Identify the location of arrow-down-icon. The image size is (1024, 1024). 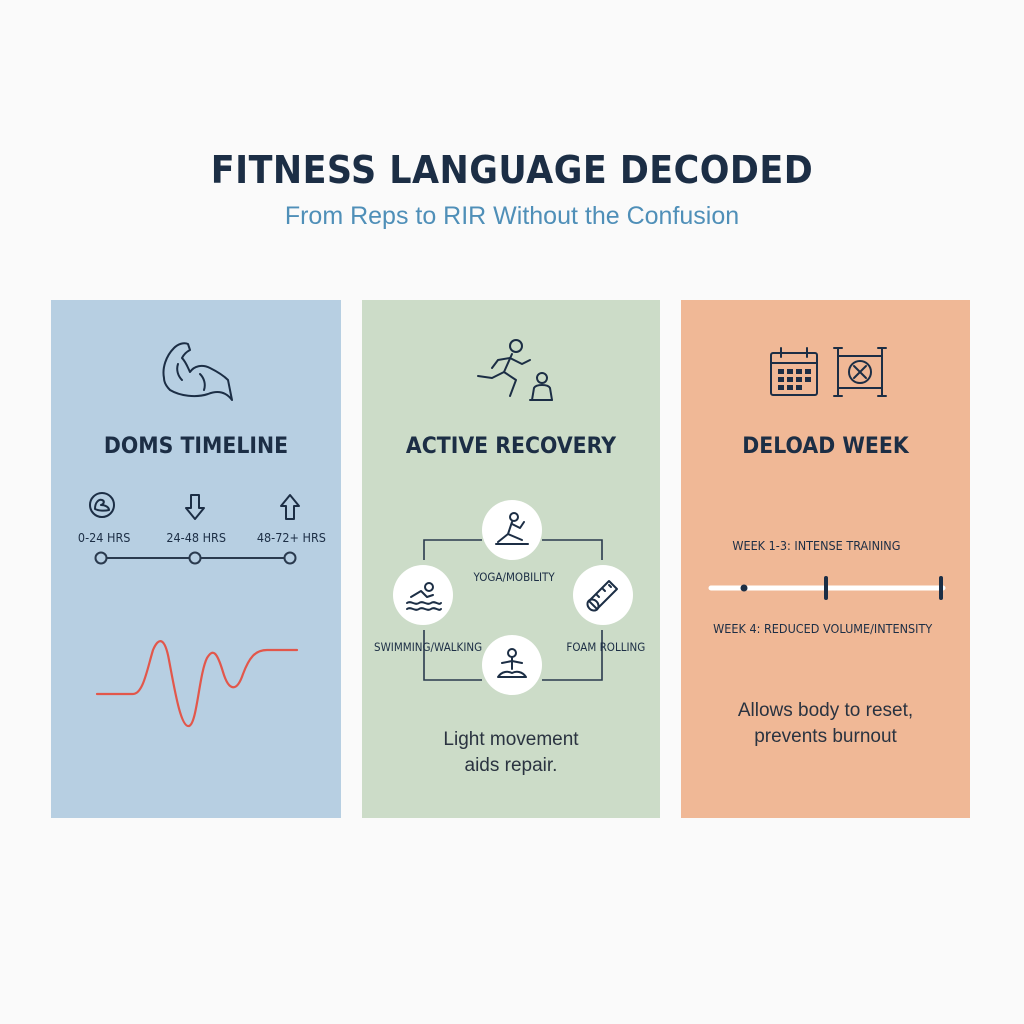
(195, 507).